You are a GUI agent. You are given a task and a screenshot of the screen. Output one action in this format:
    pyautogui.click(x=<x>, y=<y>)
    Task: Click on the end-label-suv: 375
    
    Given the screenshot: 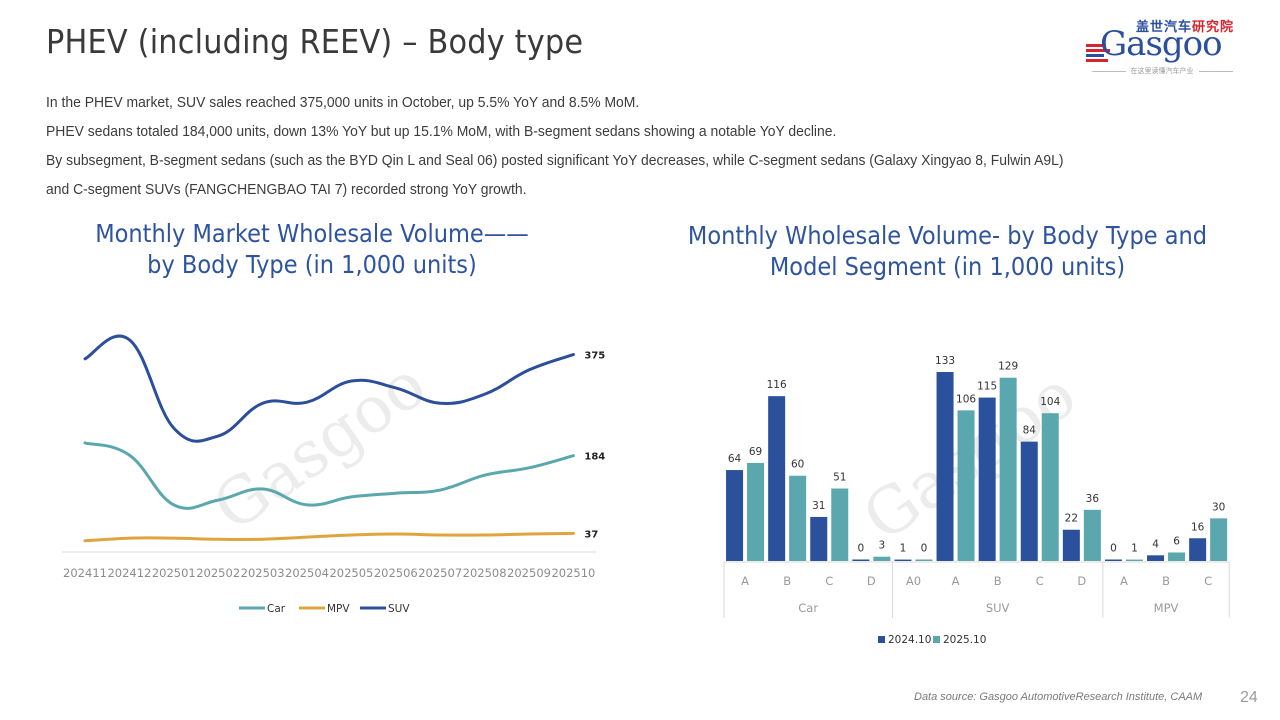 What is the action you would take?
    pyautogui.click(x=594, y=356)
    